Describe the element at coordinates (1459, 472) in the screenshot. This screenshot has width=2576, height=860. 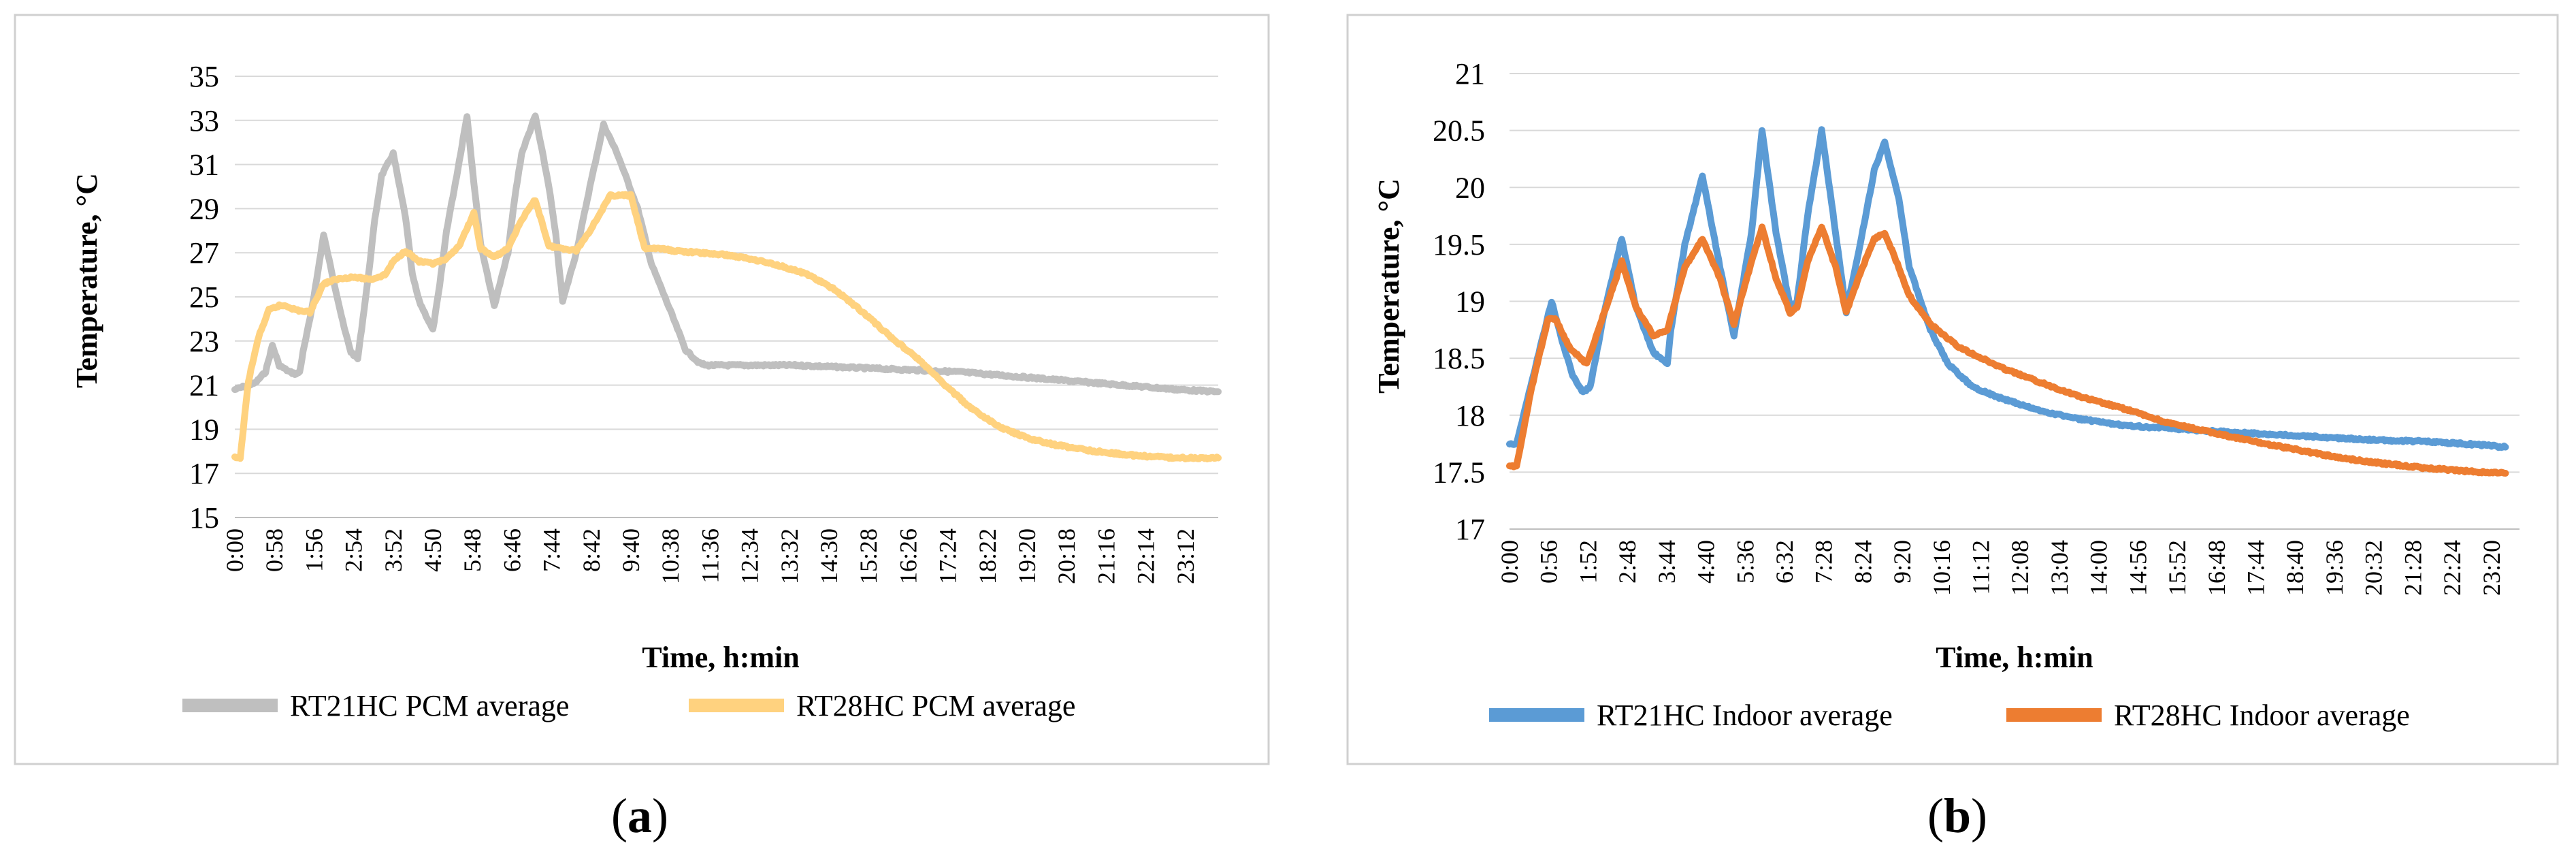
I see `panel-b-y-tick-label: 17.5` at that location.